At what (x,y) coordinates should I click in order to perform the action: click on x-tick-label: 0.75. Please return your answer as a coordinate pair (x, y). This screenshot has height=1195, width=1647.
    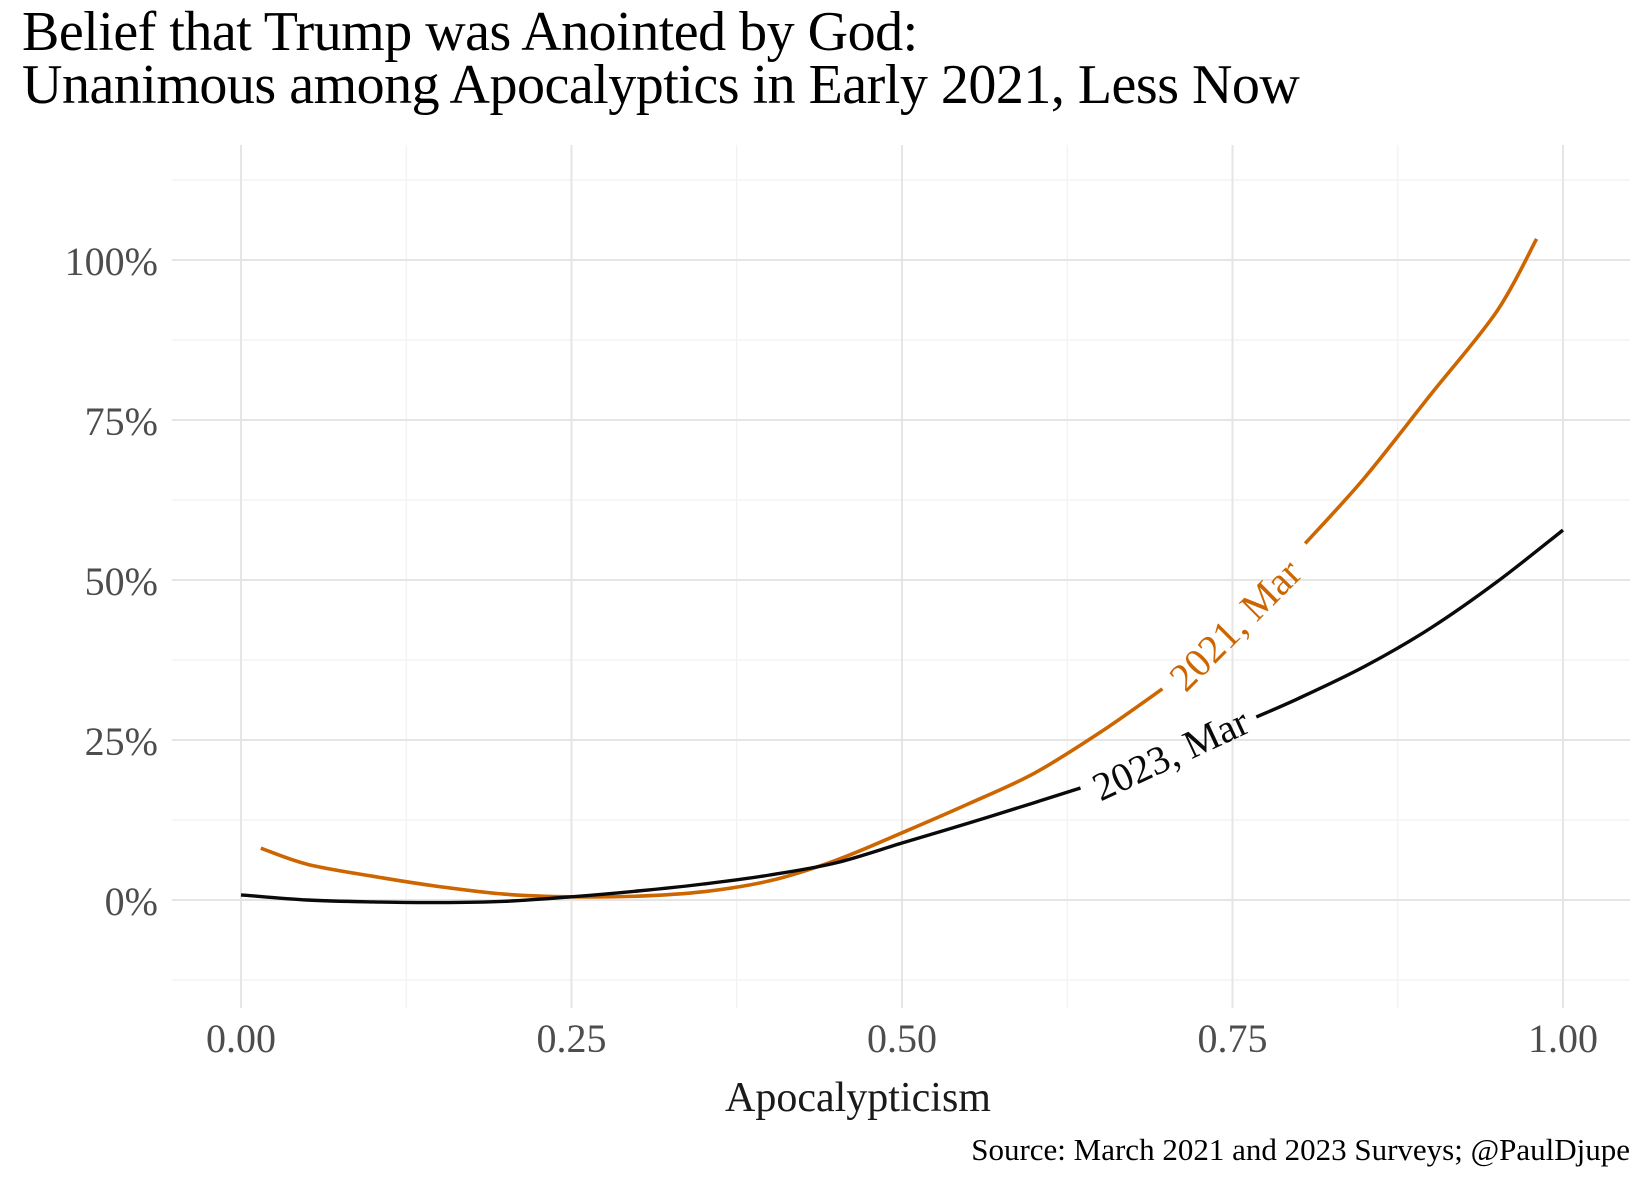
    Looking at the image, I should click on (1233, 1038).